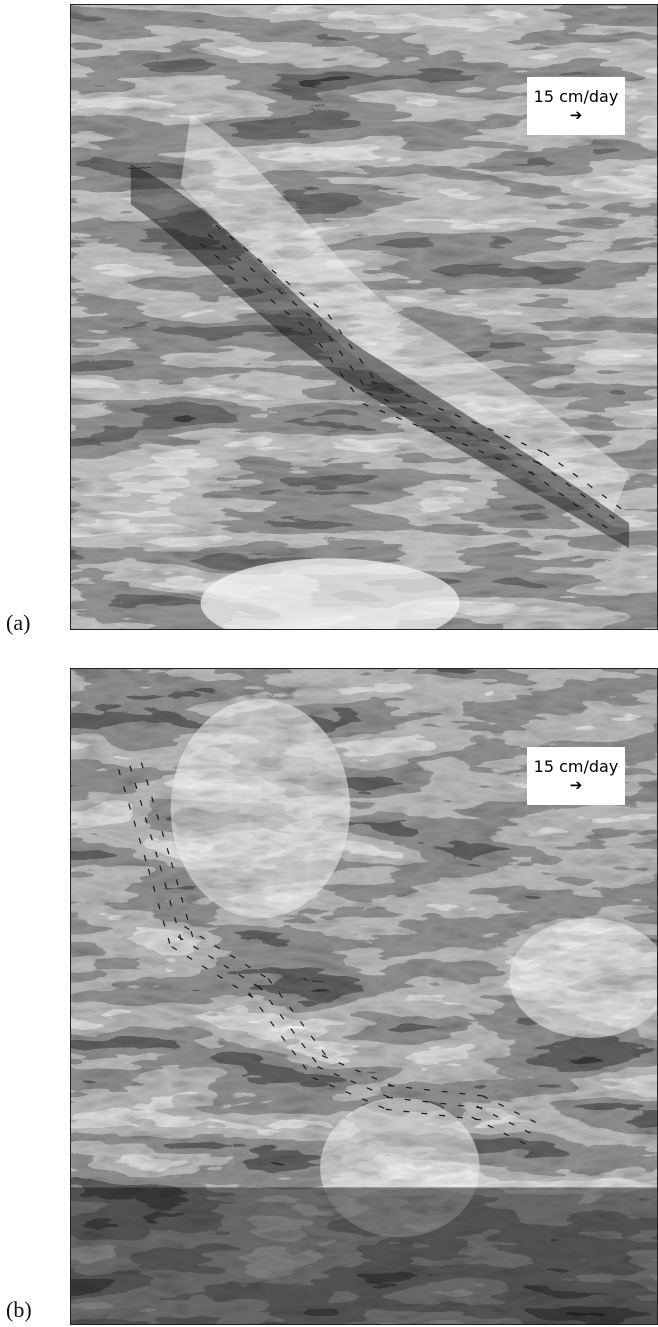 The height and width of the screenshot is (1327, 658). What do you see at coordinates (19, 1309) in the screenshot?
I see `panel-label-b: (b)` at bounding box center [19, 1309].